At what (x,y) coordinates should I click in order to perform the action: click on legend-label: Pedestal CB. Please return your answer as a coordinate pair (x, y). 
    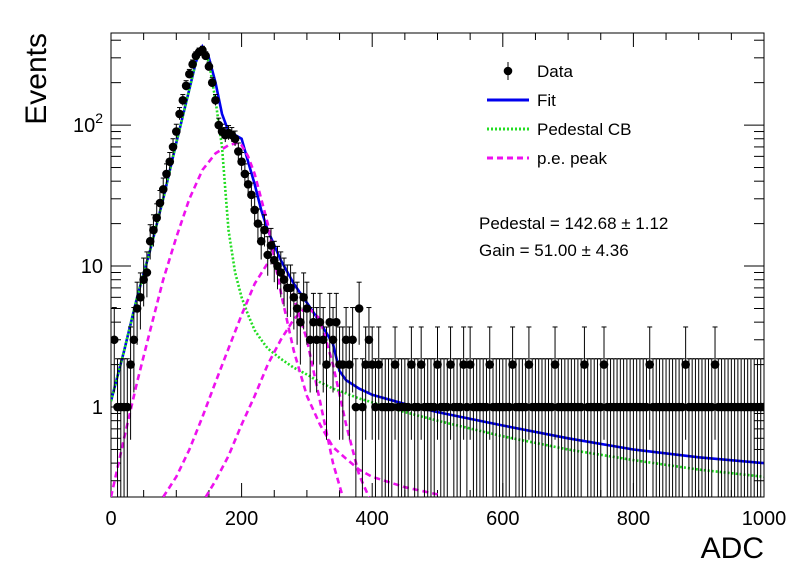
    Looking at the image, I should click on (584, 129).